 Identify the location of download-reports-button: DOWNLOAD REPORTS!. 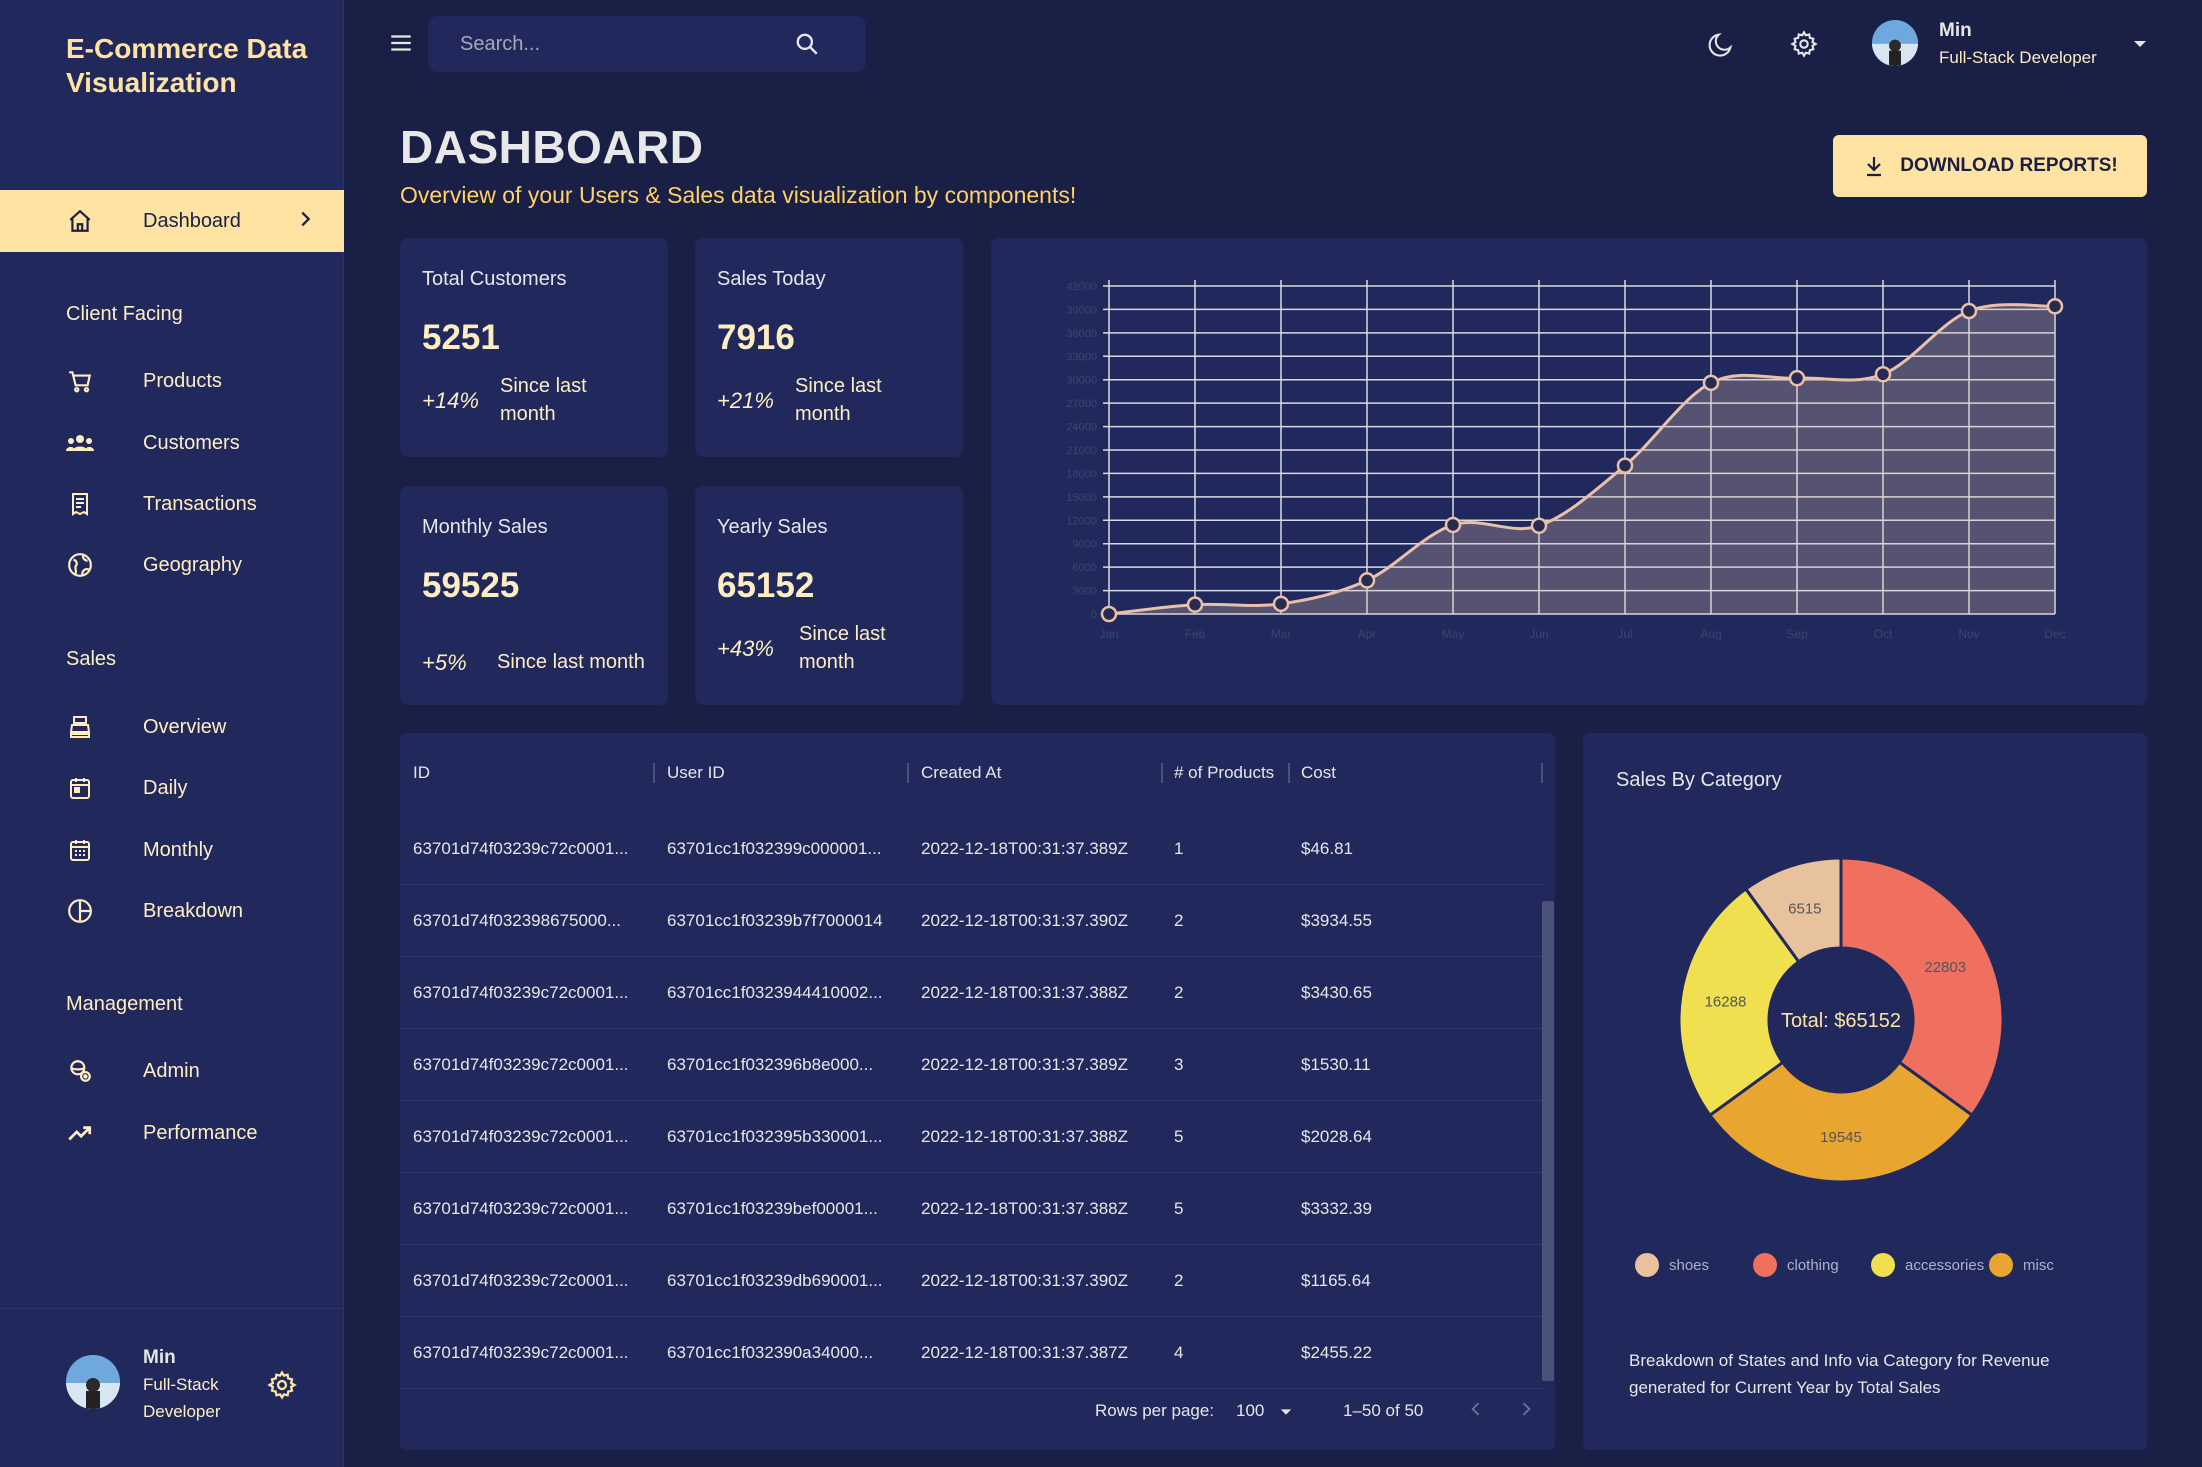
(1990, 166).